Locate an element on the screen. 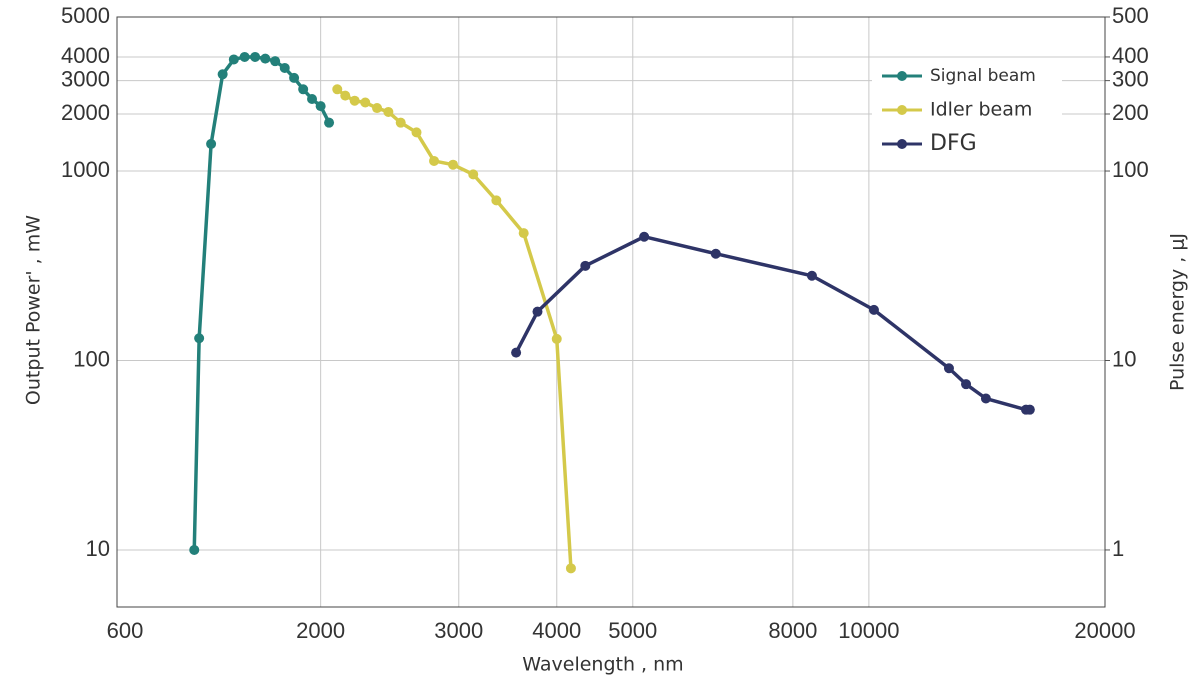 This screenshot has height=686, width=1200. legend-label: DFG is located at coordinates (953, 143).